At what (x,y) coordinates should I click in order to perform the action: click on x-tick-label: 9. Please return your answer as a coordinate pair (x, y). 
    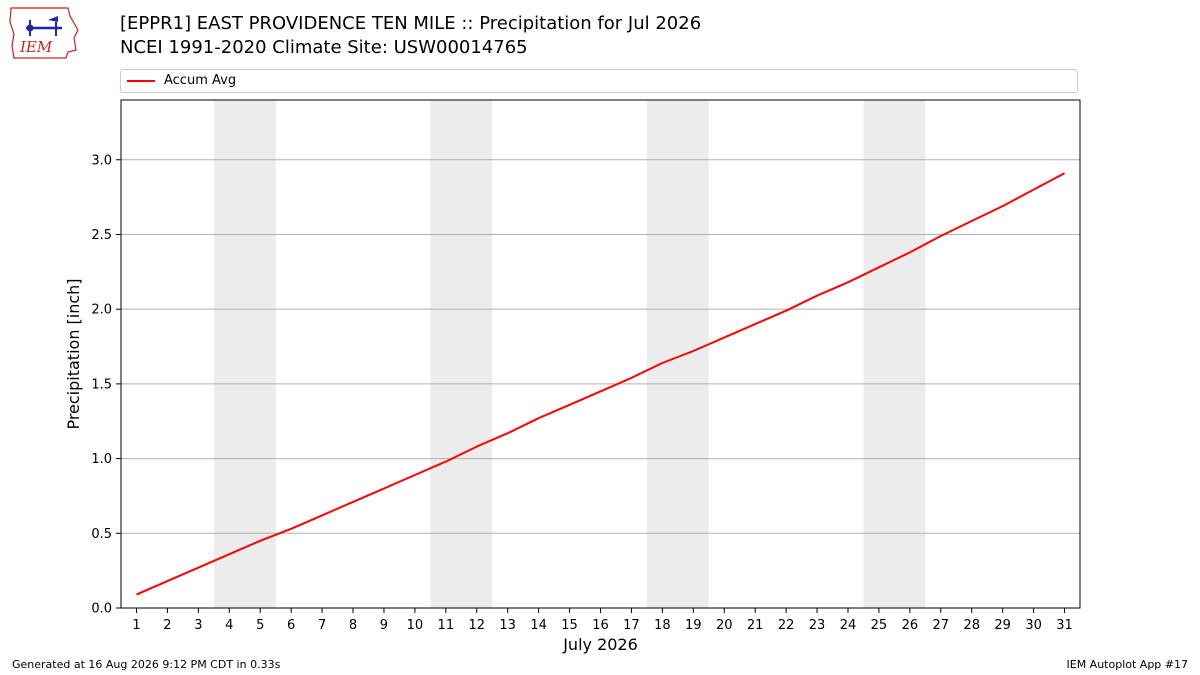
    Looking at the image, I should click on (384, 625).